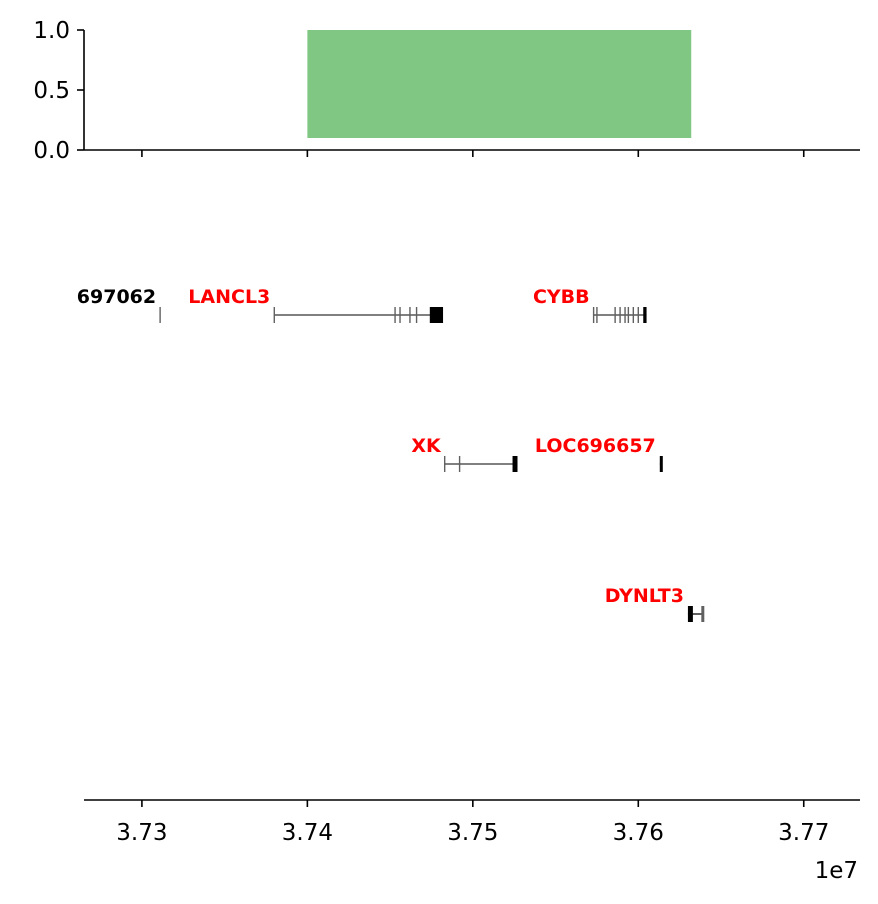  I want to click on x-tick-label: 3.75, so click(472, 833).